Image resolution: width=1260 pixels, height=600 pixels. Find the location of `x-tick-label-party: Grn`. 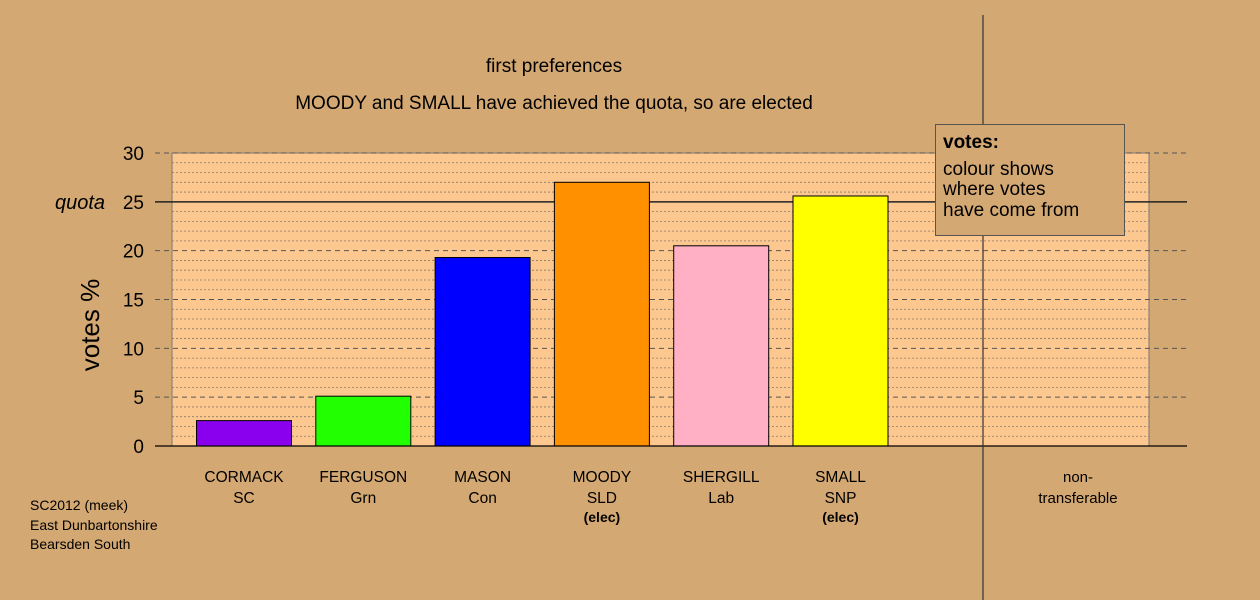

x-tick-label-party: Grn is located at coordinates (363, 498).